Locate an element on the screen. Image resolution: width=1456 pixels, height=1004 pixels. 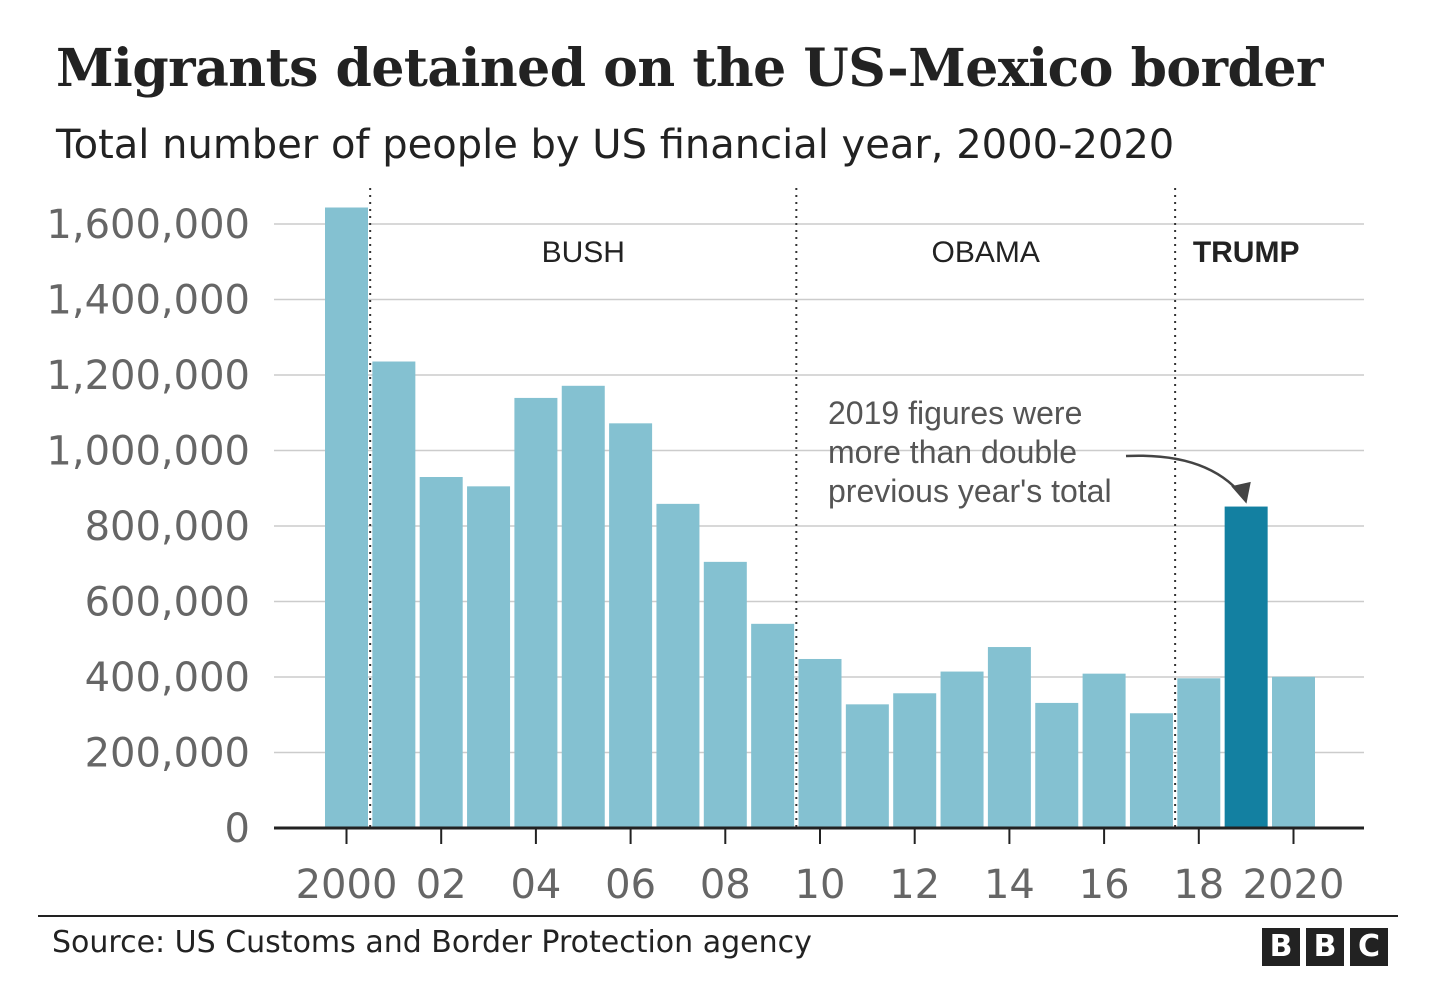
x-tick-label: 02 is located at coordinates (441, 885).